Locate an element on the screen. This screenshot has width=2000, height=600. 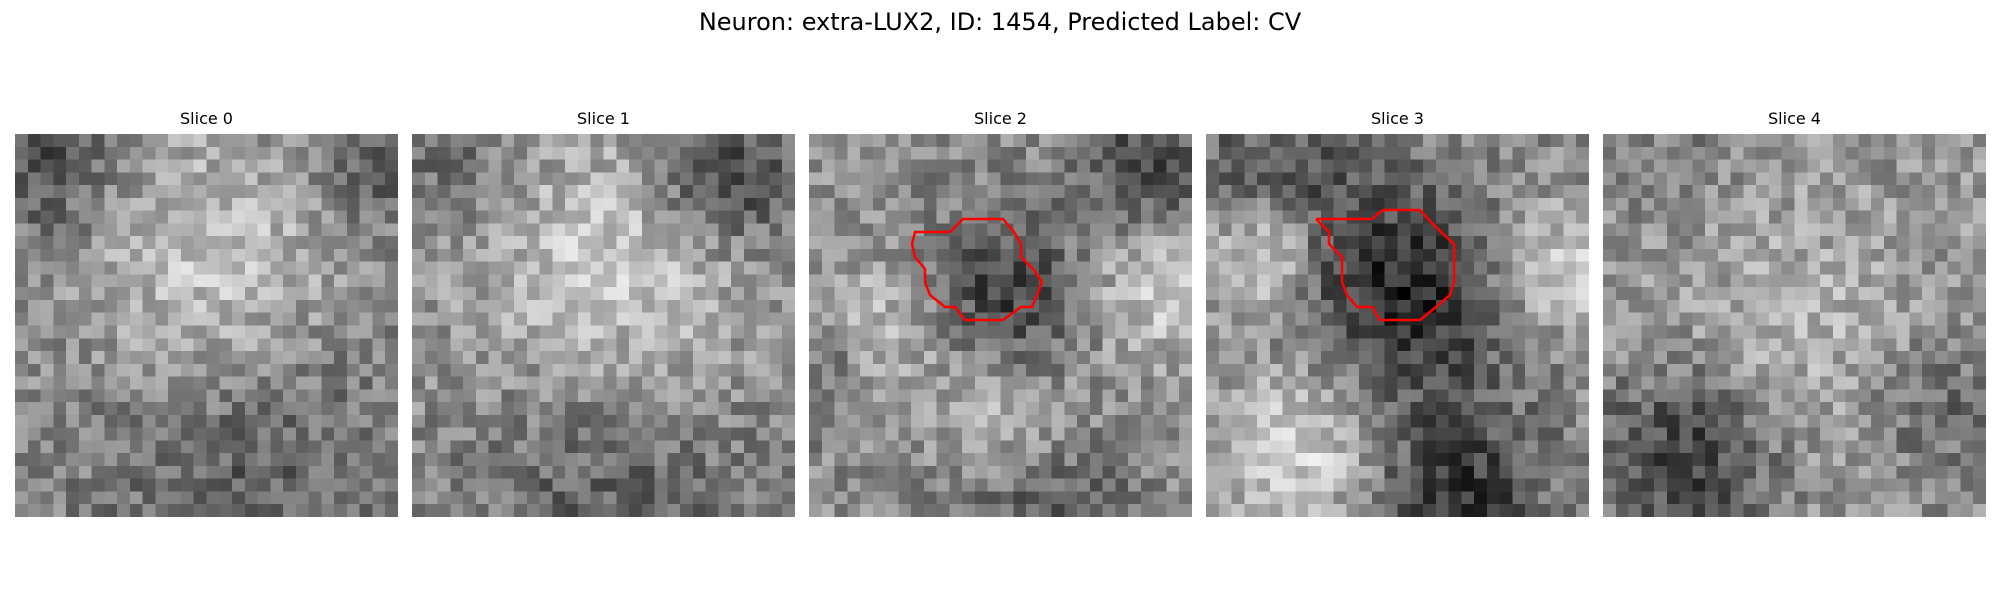
slice-panel-2: Slice 2 is located at coordinates (1000, 312).